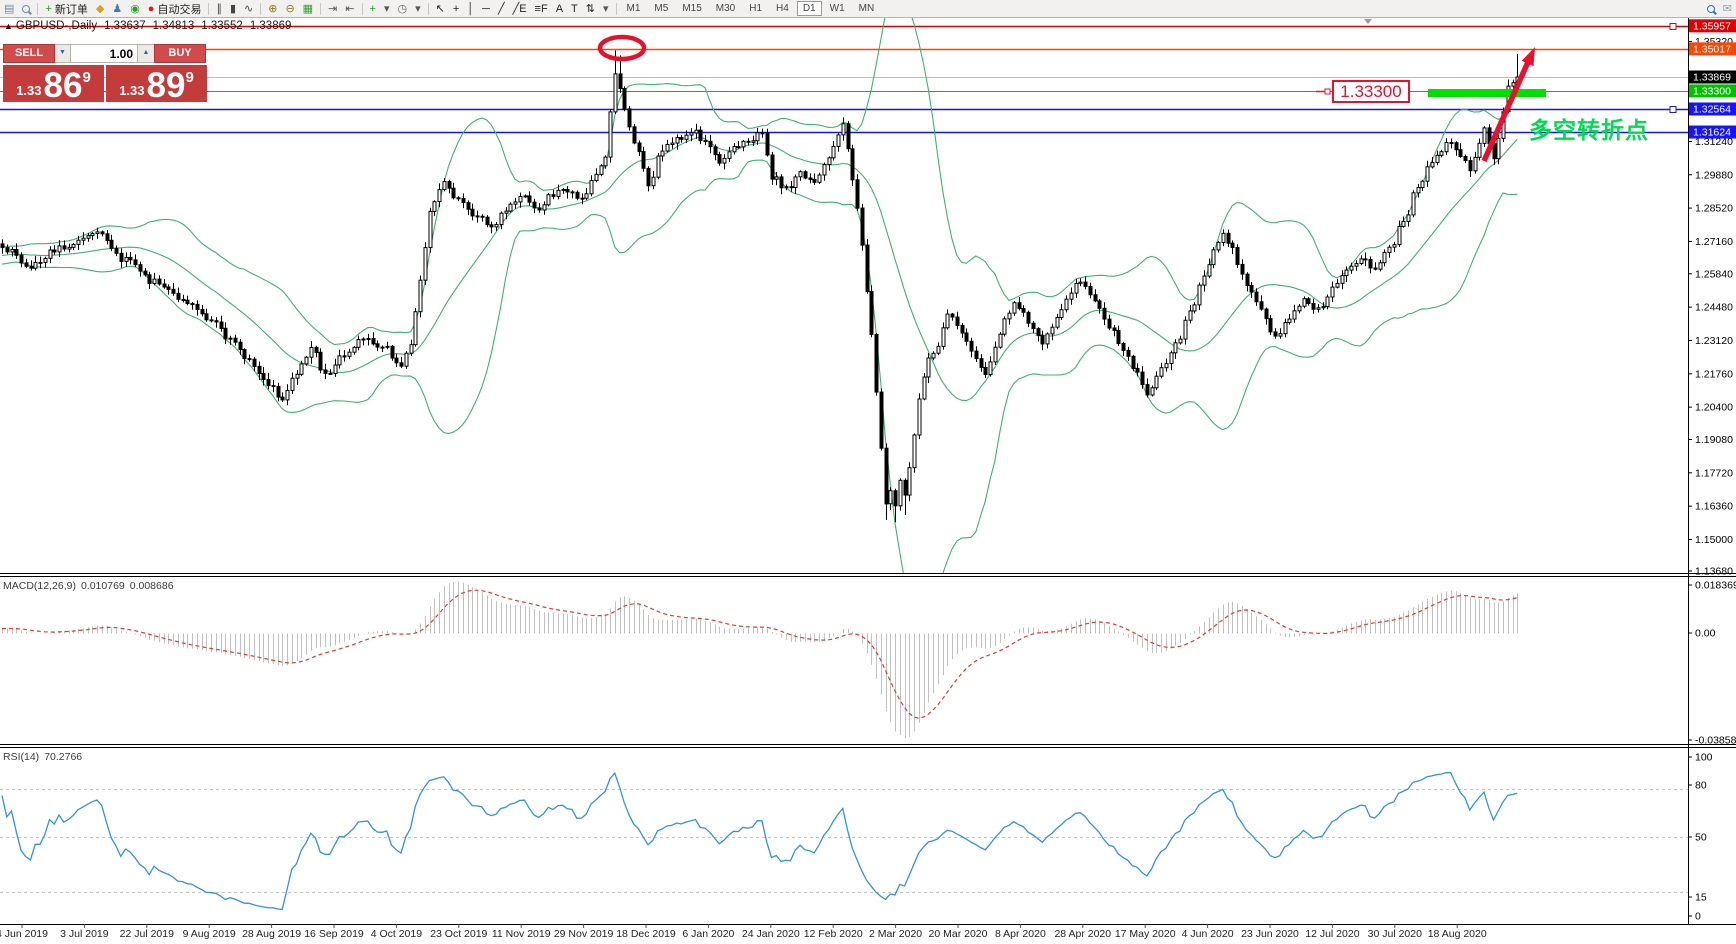 The height and width of the screenshot is (944, 1736). Describe the element at coordinates (541, 8) in the screenshot. I see `fibonacci-icon: ≡F` at that location.